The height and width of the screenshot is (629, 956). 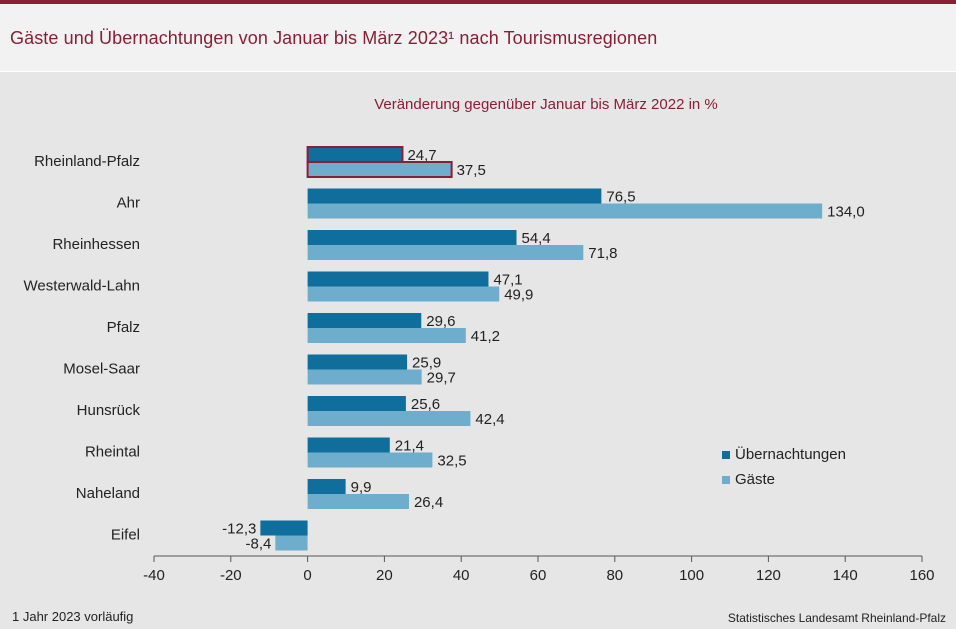 I want to click on bar-uebernachtungen-rheinland-pfalz, so click(x=355, y=154).